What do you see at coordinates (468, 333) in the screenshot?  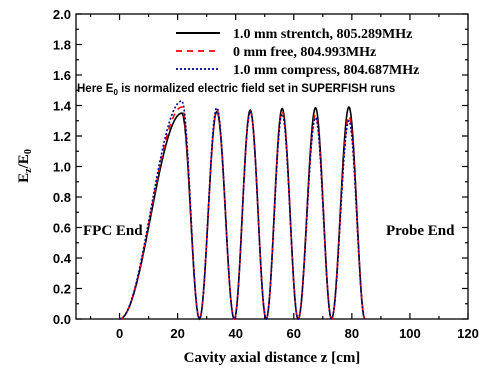 I see `x-tick-label: 120` at bounding box center [468, 333].